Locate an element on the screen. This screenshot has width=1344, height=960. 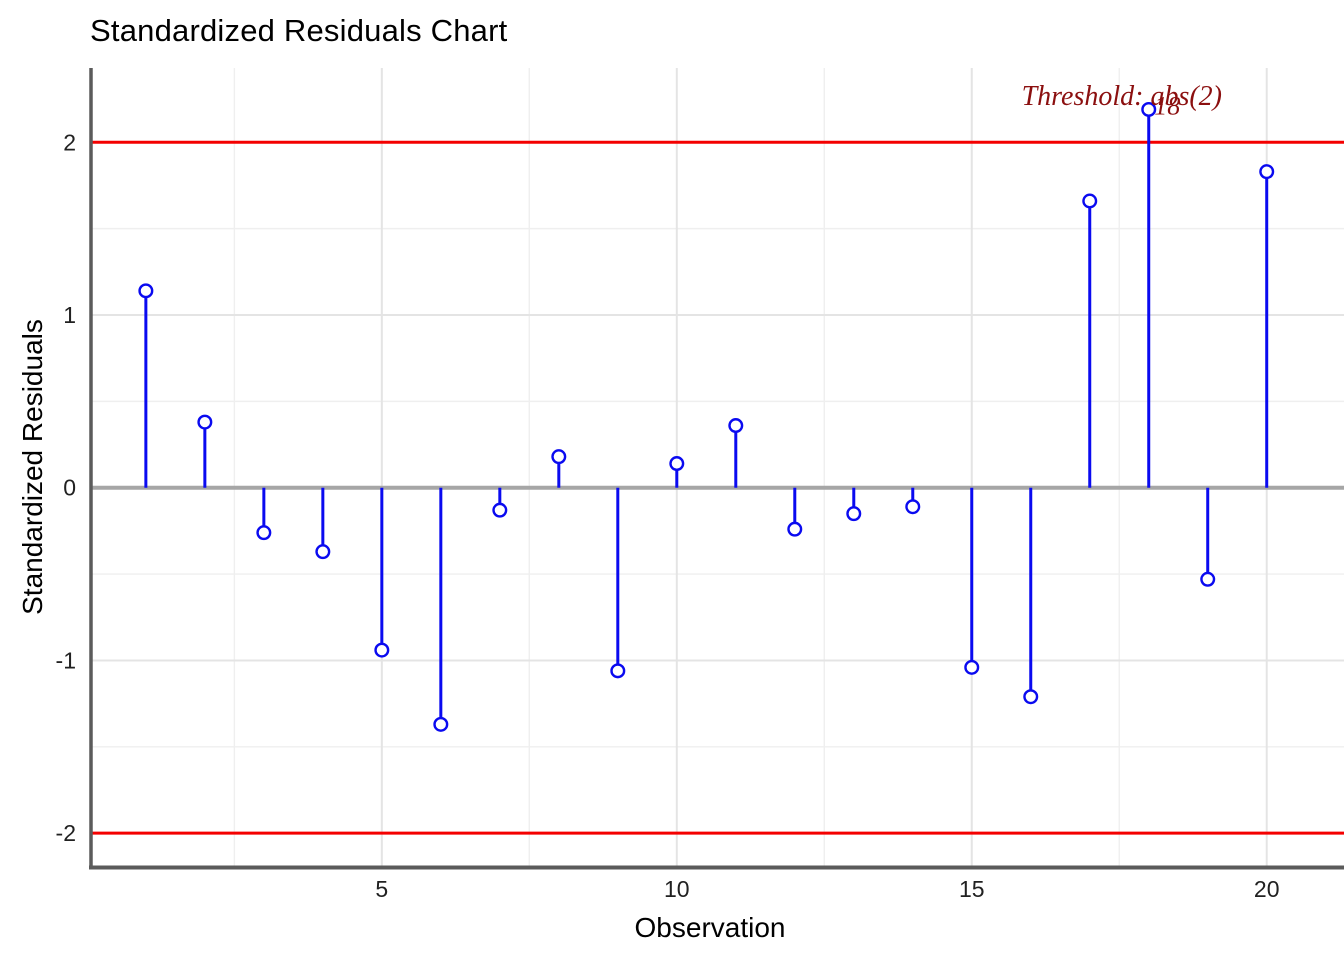
x-axis-title: Observation is located at coordinates (710, 927).